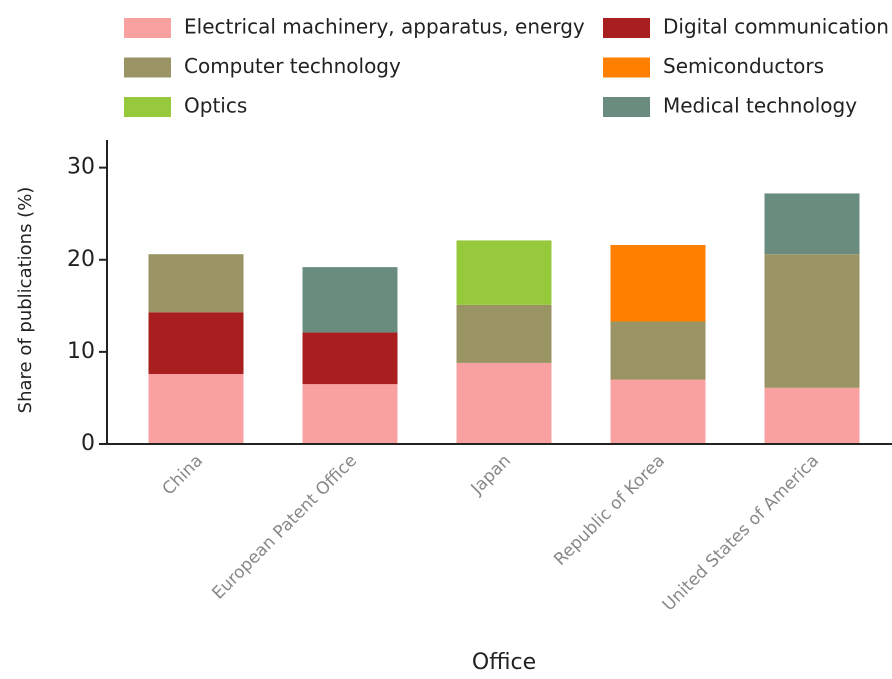 The width and height of the screenshot is (892, 679). I want to click on y-axis-title: Share of publications (%), so click(25, 300).